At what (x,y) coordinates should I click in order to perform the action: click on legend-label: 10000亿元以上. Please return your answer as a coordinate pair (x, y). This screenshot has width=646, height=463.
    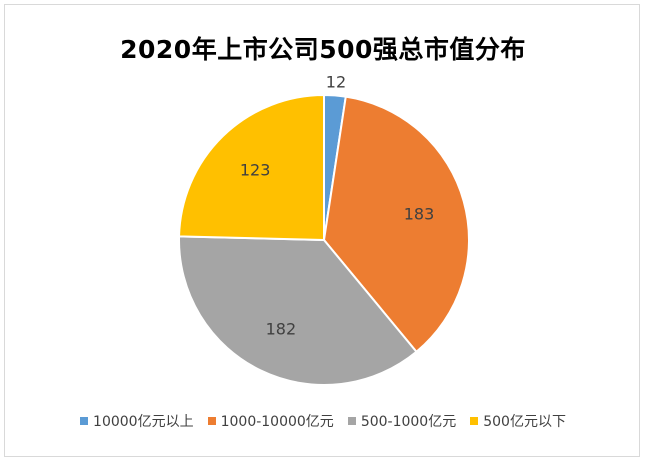
    Looking at the image, I should click on (143, 422).